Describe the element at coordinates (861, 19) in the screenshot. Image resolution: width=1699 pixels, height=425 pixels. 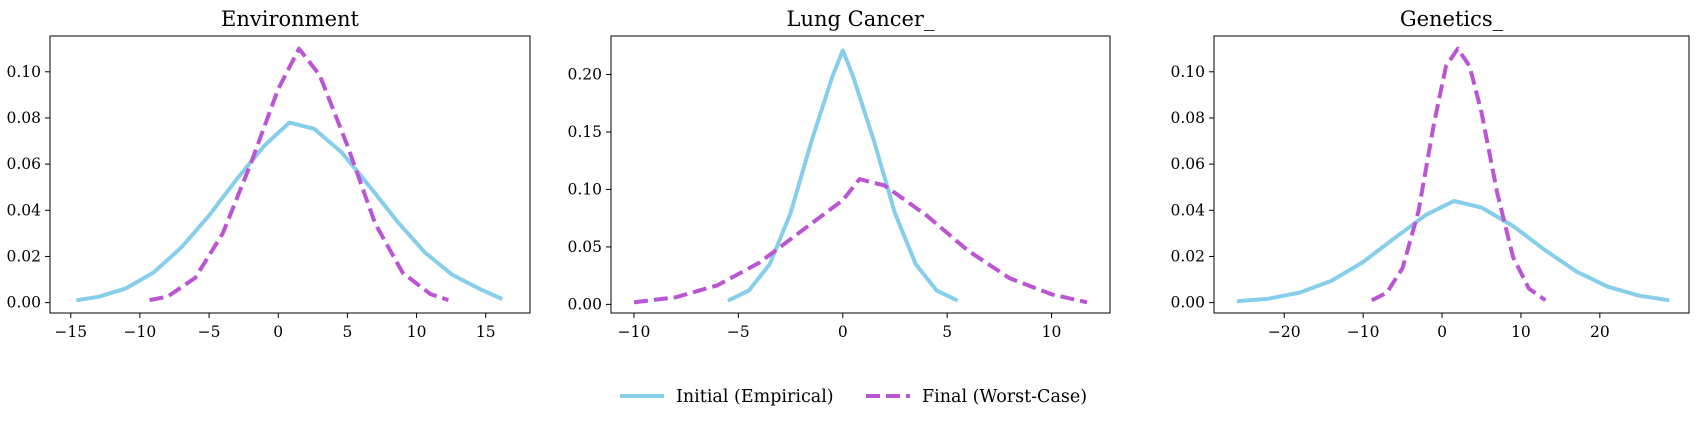
I see `chart-title: Lung Cancer_` at that location.